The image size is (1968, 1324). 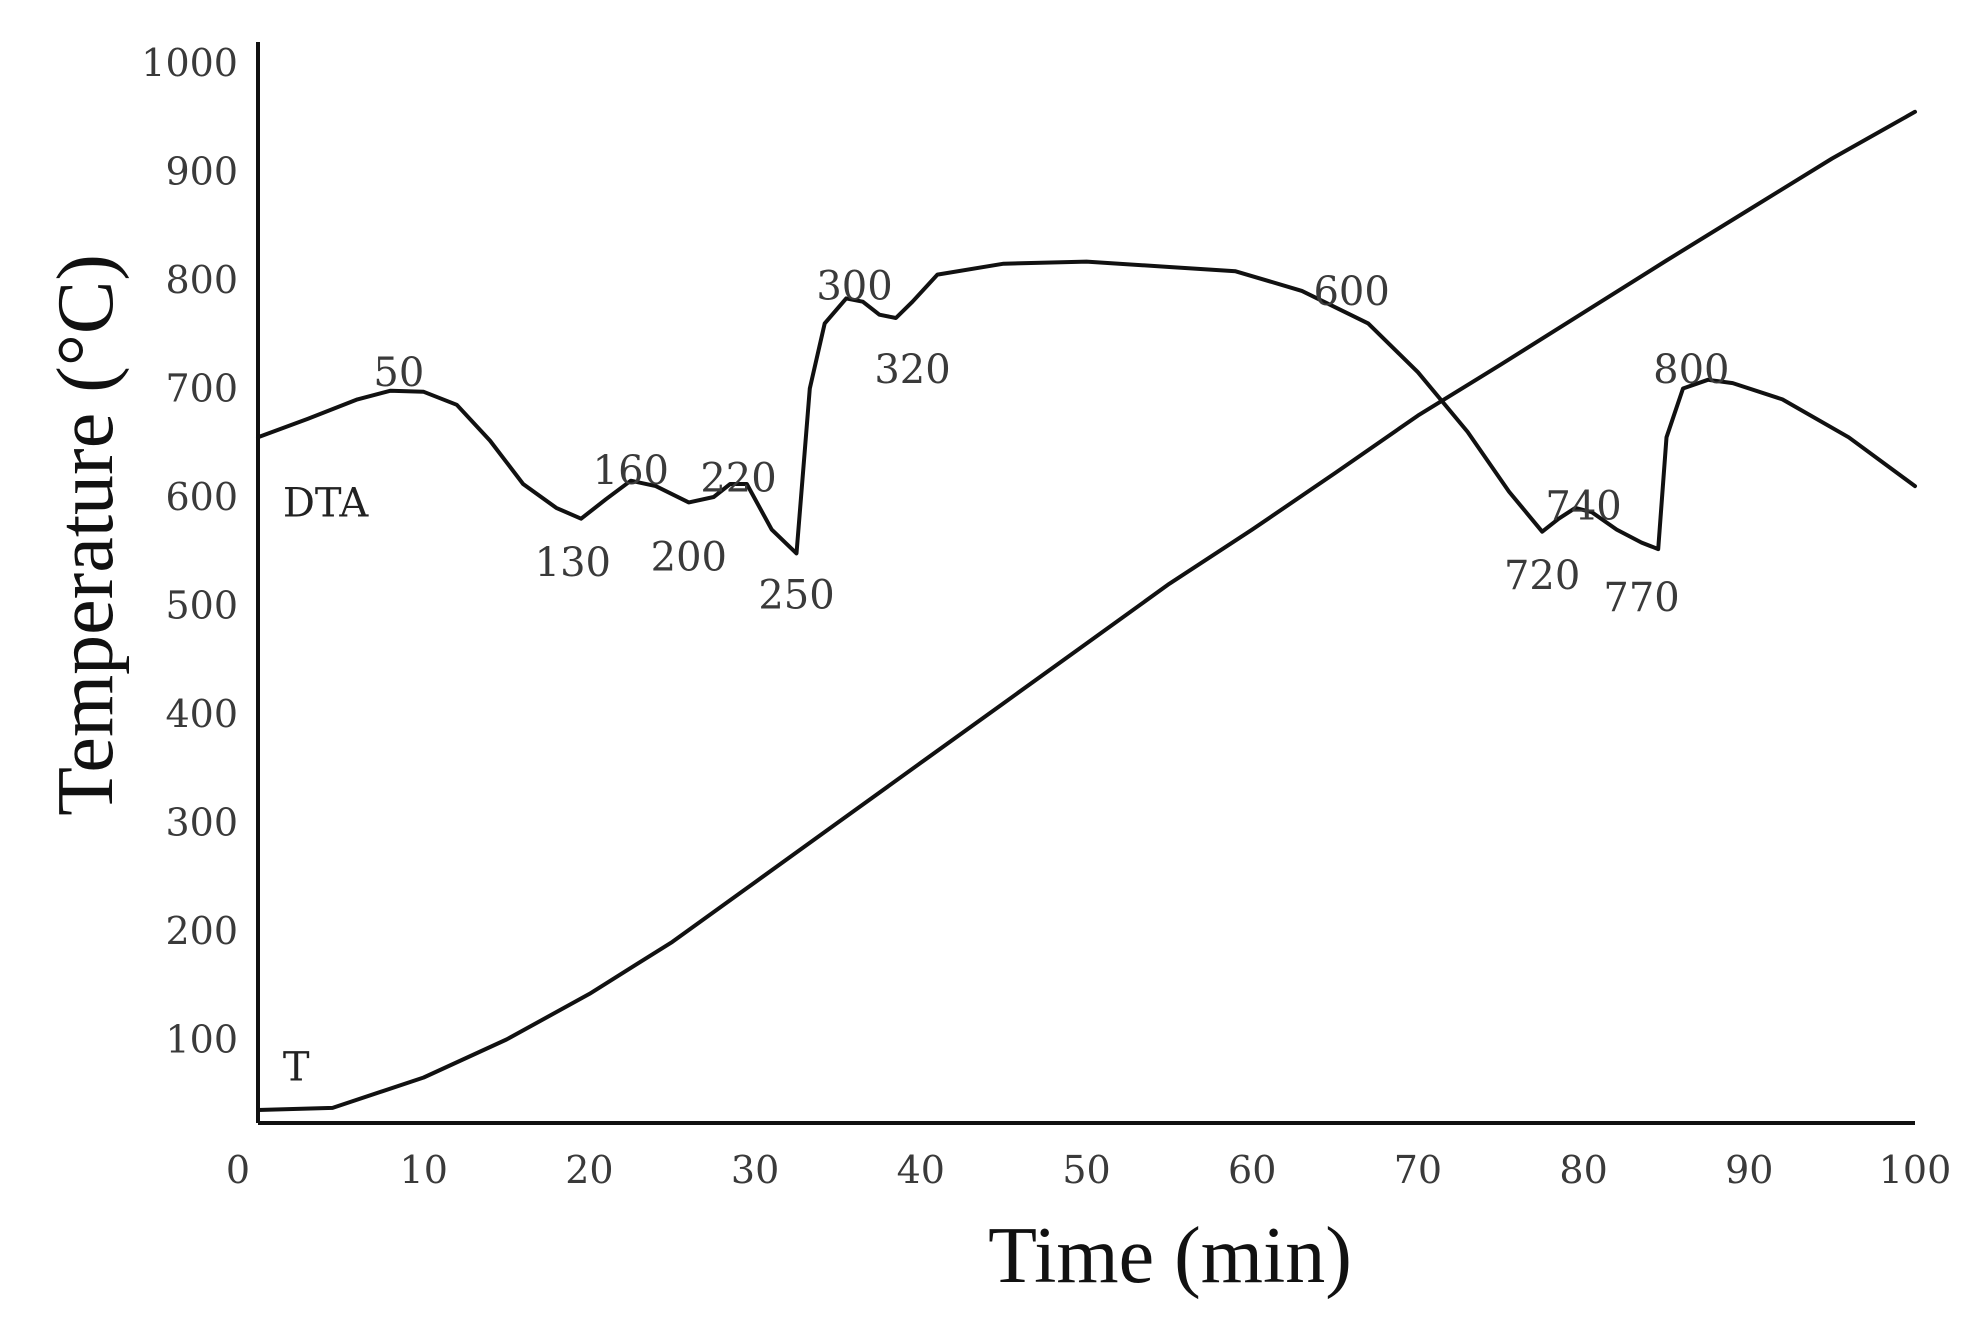 I want to click on y-tick-label: 600, so click(x=201, y=497).